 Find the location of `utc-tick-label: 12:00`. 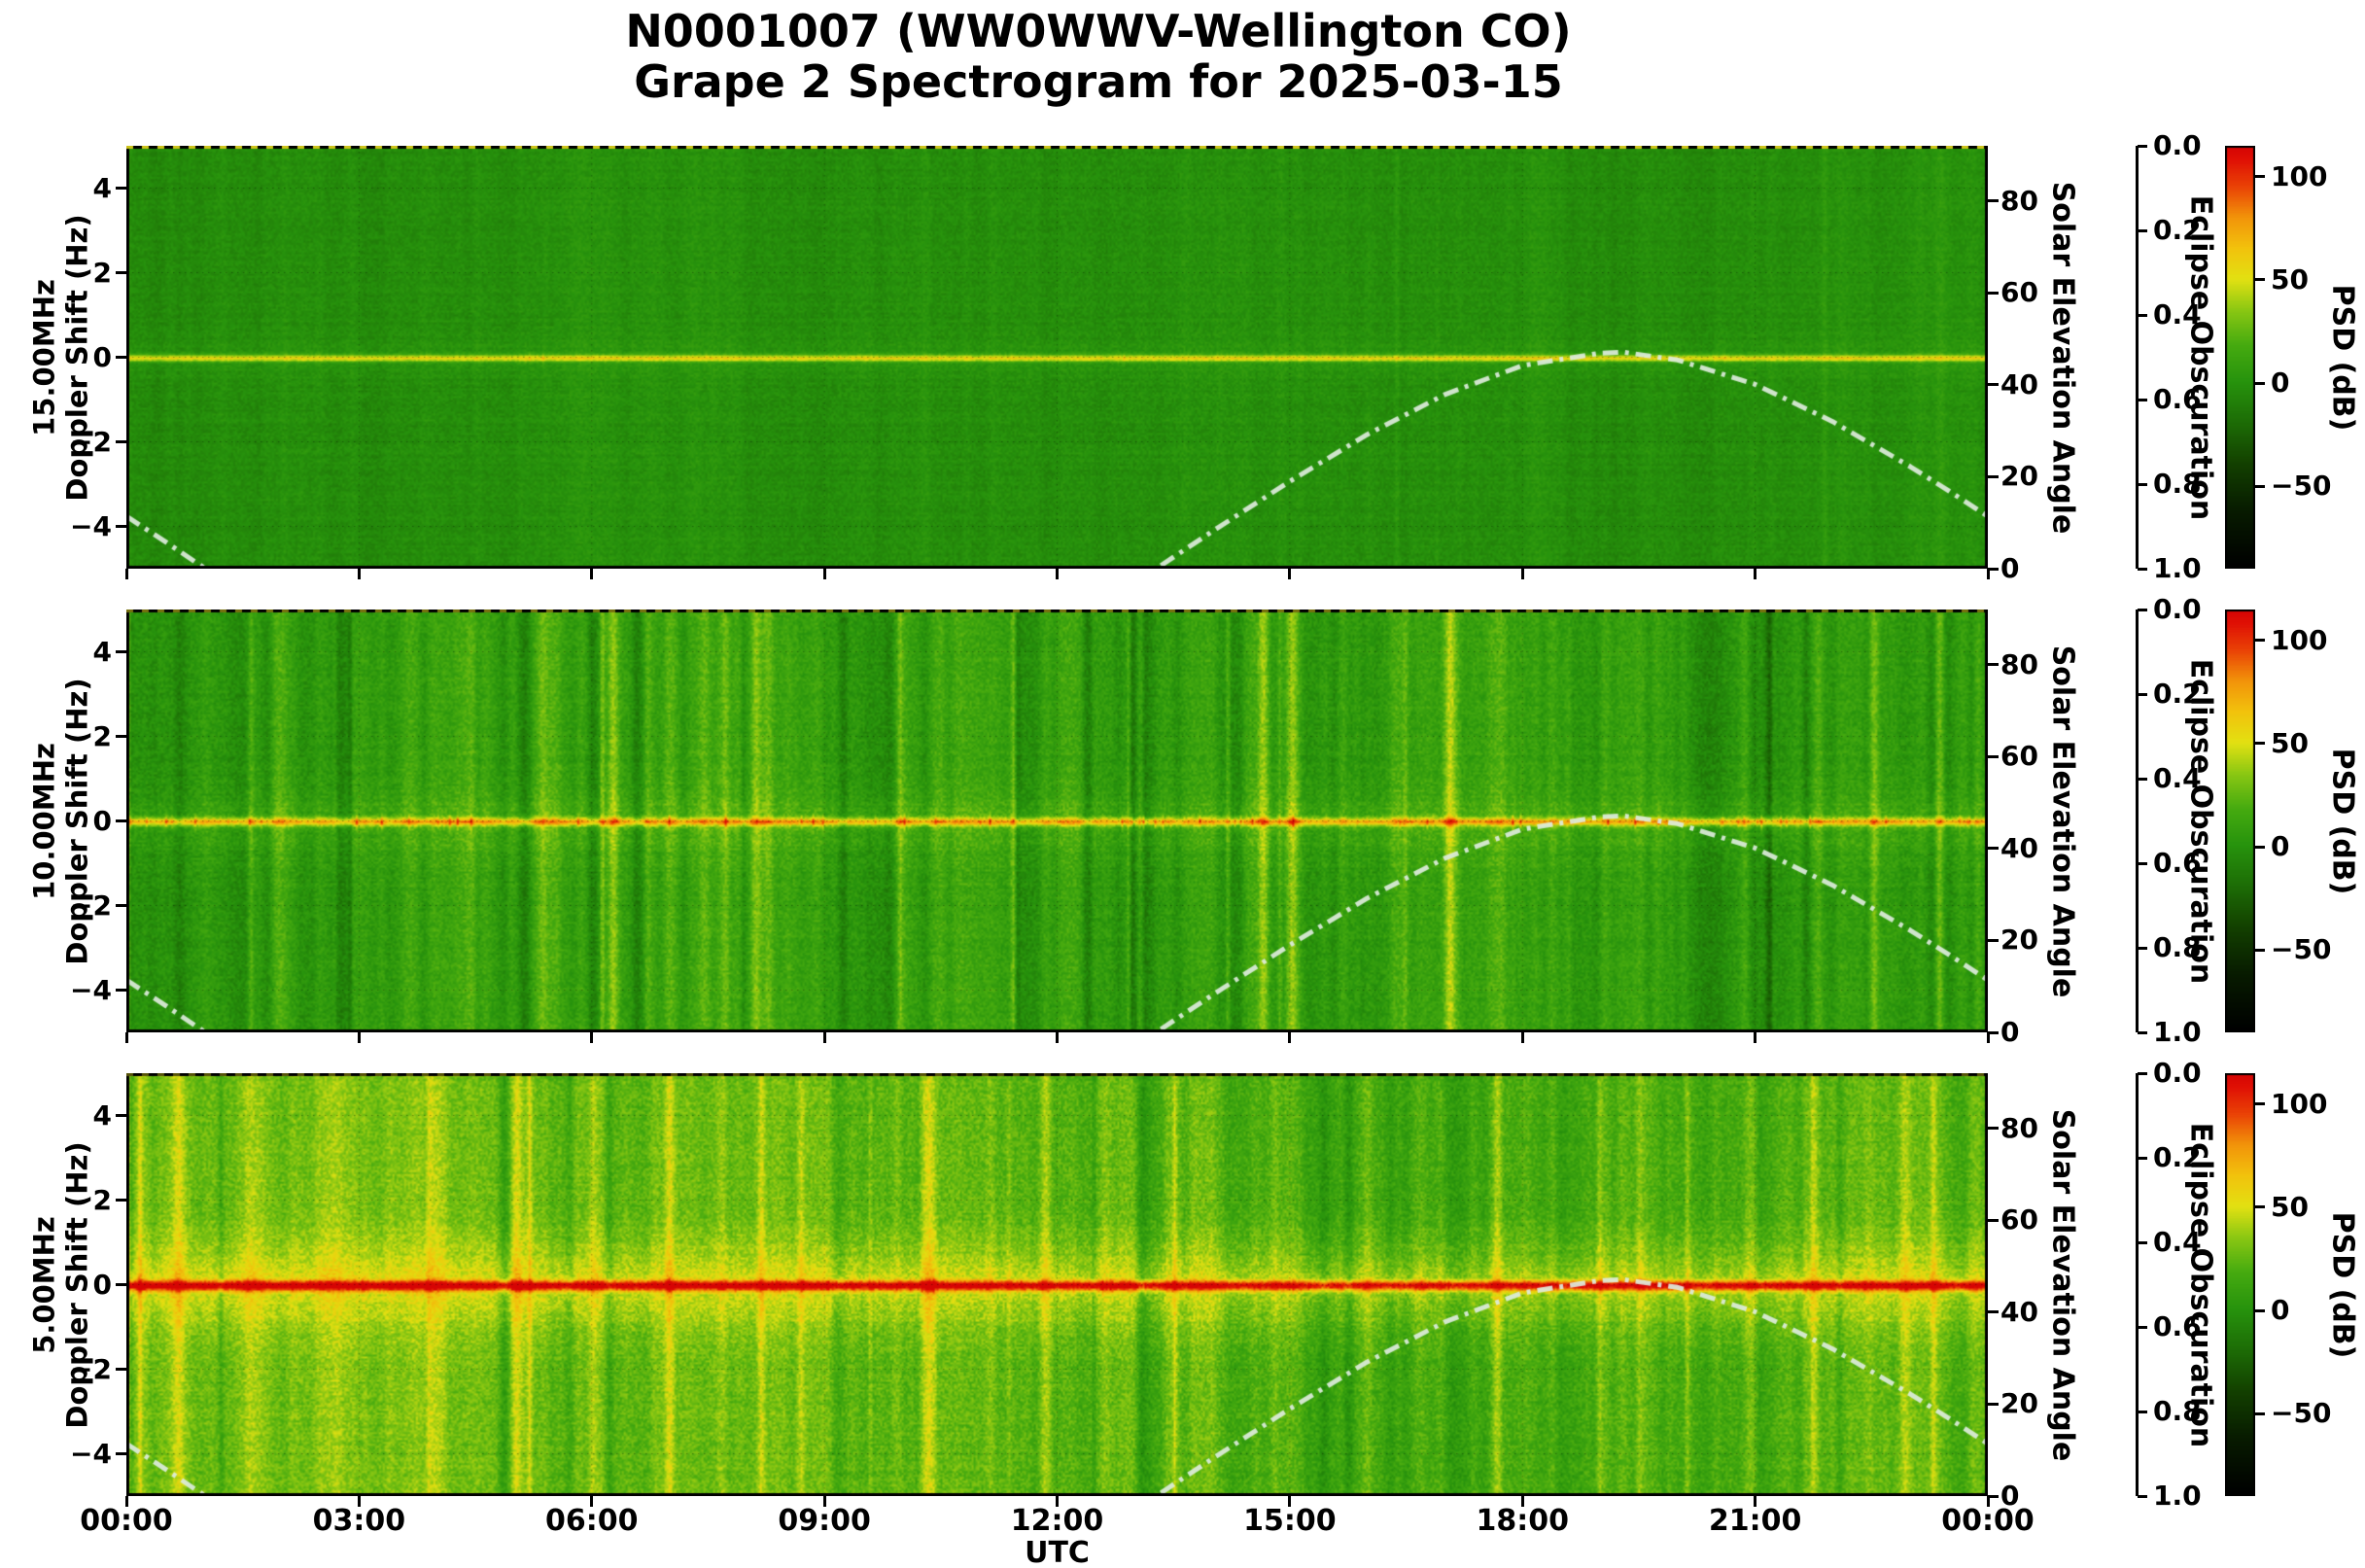

utc-tick-label: 12:00 is located at coordinates (1057, 1521).